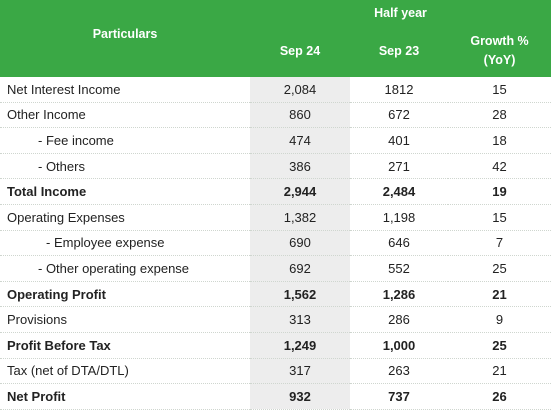 Image resolution: width=551 pixels, height=410 pixels. What do you see at coordinates (499, 41) in the screenshot?
I see `header-growth-line: Growth %` at bounding box center [499, 41].